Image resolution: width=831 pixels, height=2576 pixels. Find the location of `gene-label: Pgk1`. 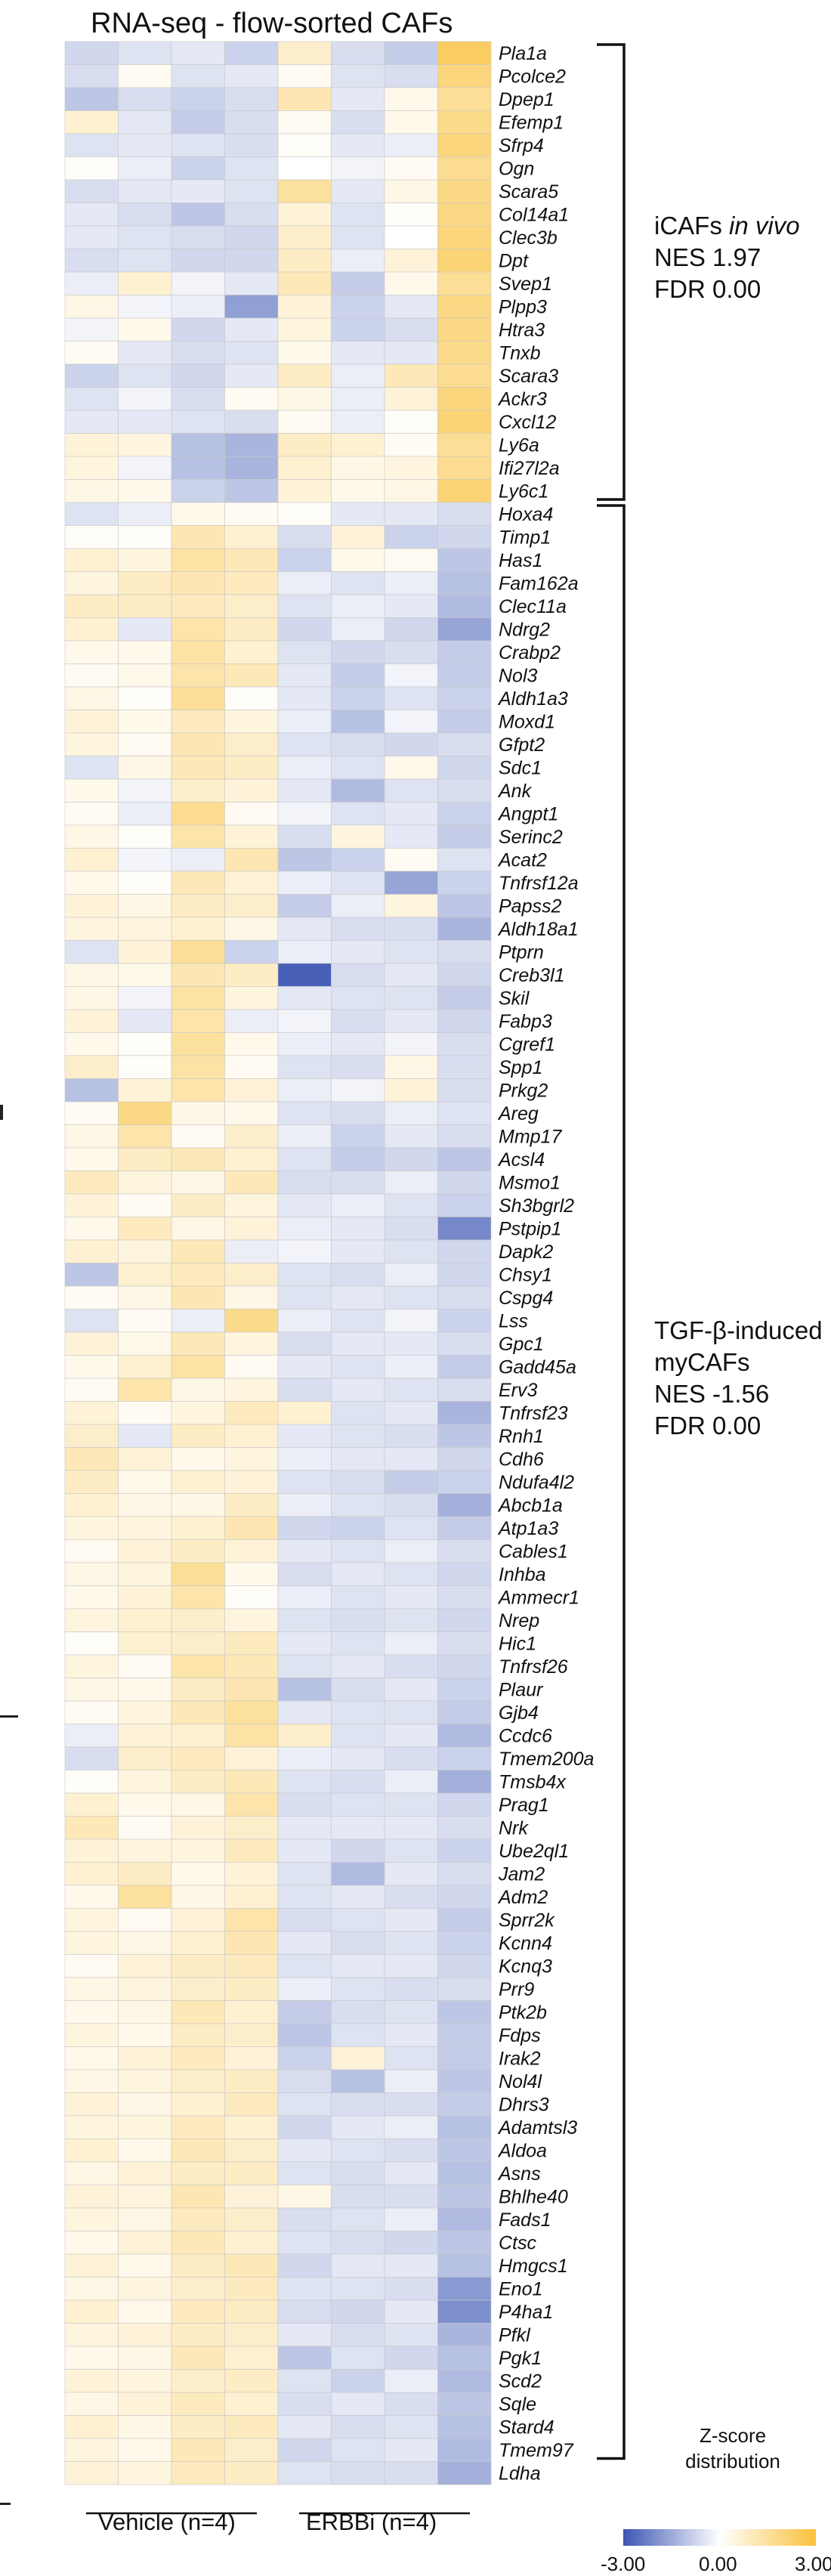

gene-label: Pgk1 is located at coordinates (521, 2358).